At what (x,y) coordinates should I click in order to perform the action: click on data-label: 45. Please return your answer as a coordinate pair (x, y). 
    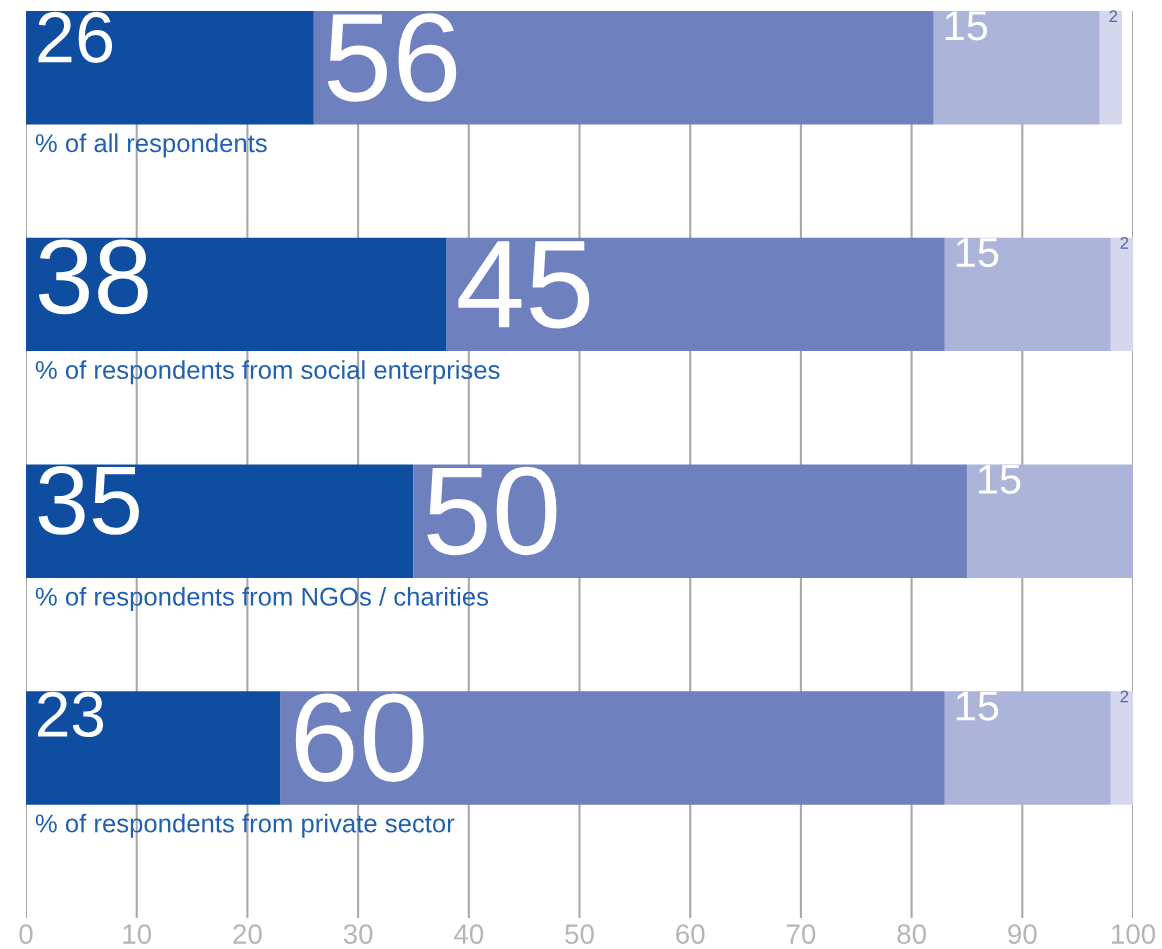
    Looking at the image, I should click on (524, 285).